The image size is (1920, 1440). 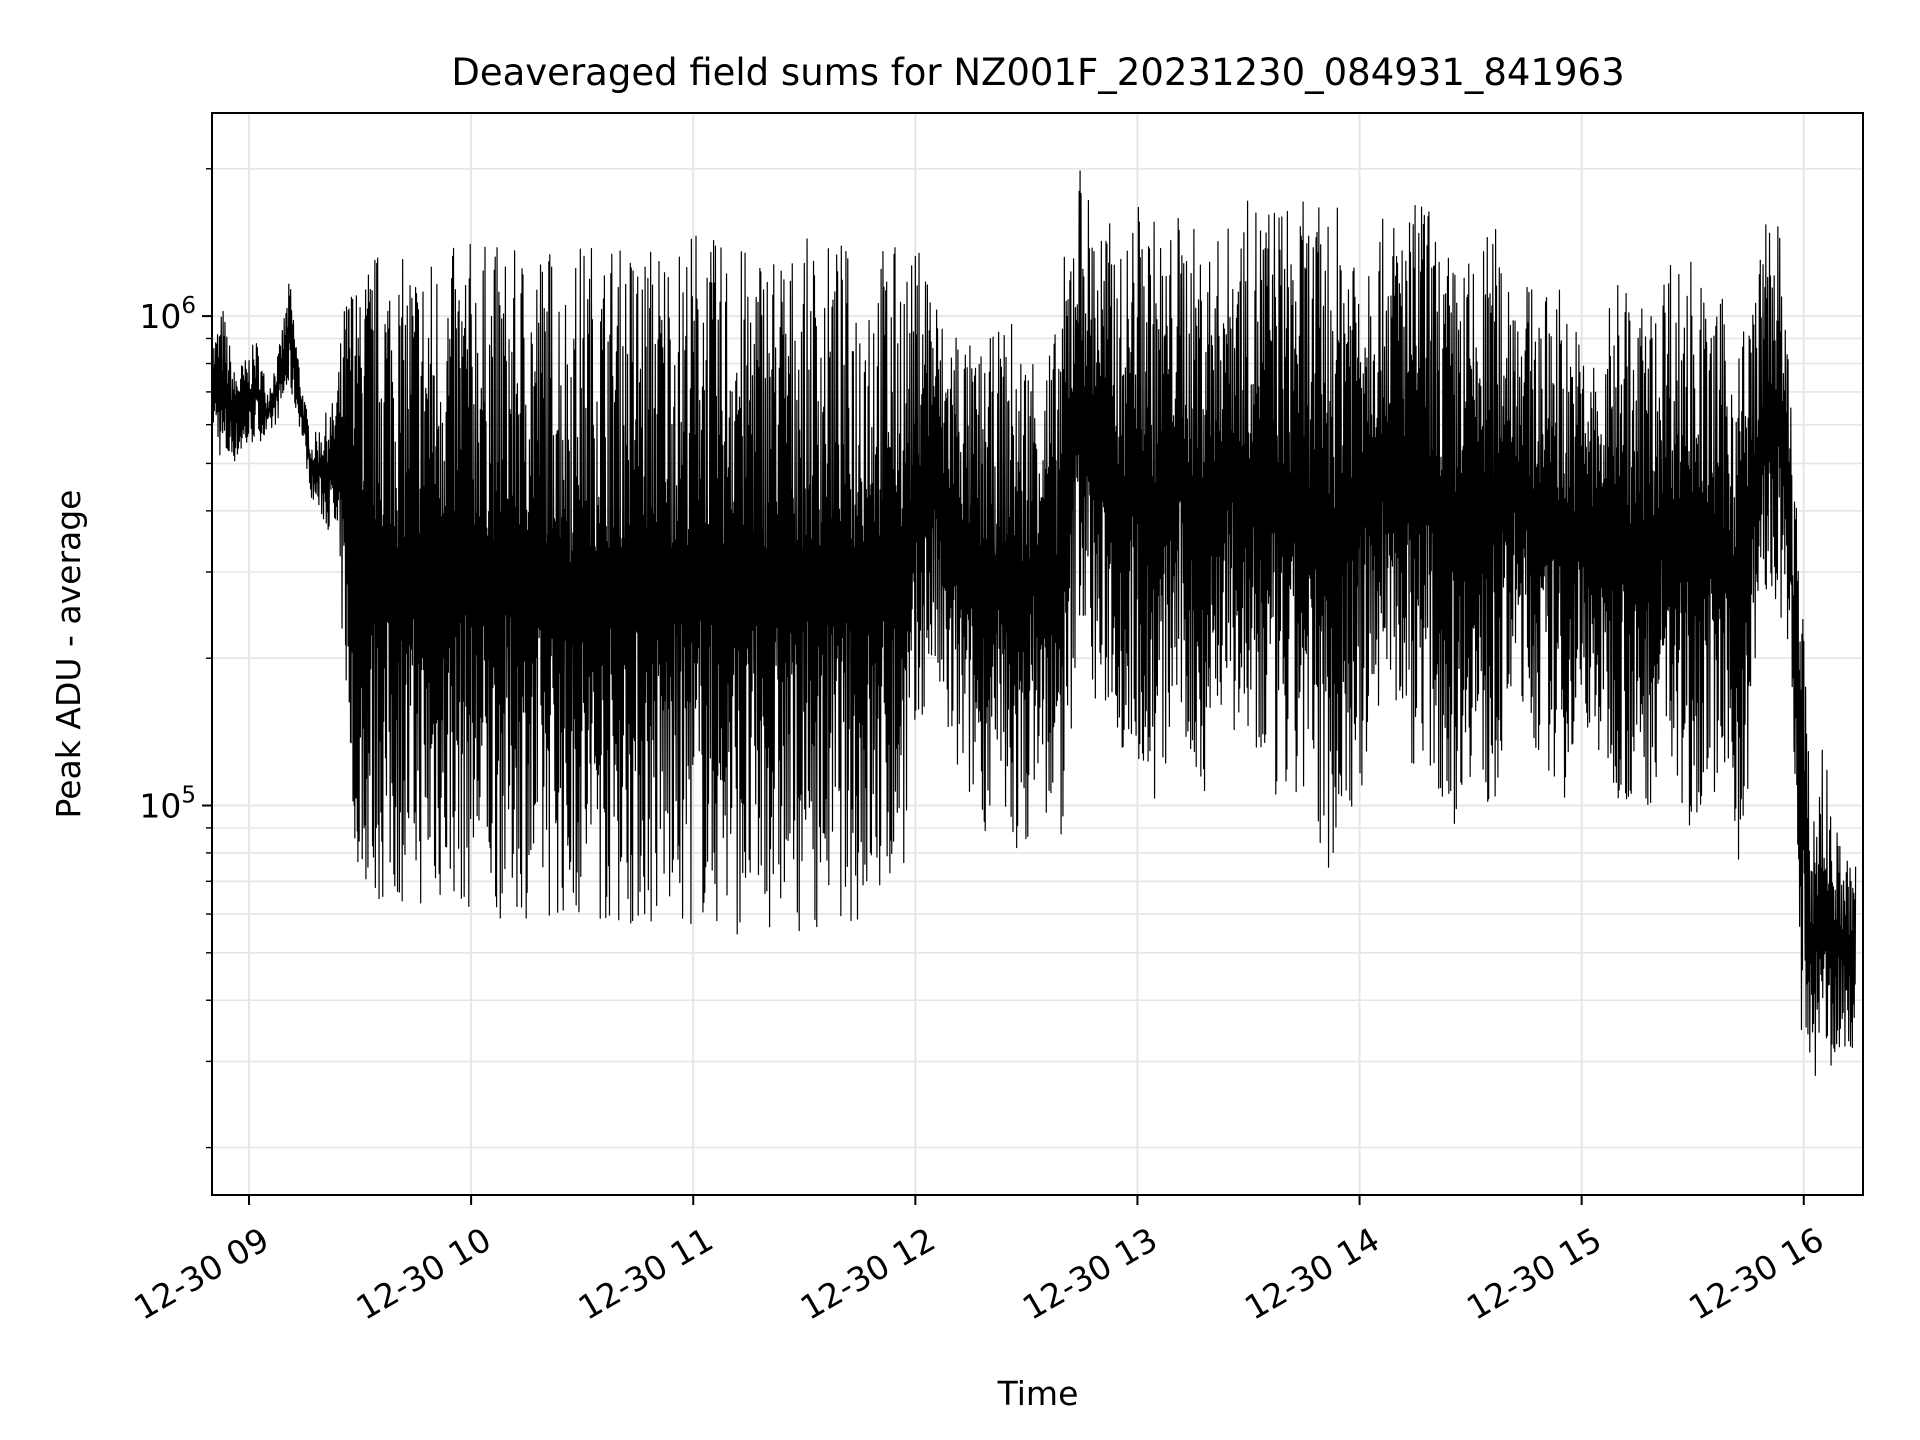 What do you see at coordinates (68, 654) in the screenshot?
I see `y-axis-label: Peak ADU - average` at bounding box center [68, 654].